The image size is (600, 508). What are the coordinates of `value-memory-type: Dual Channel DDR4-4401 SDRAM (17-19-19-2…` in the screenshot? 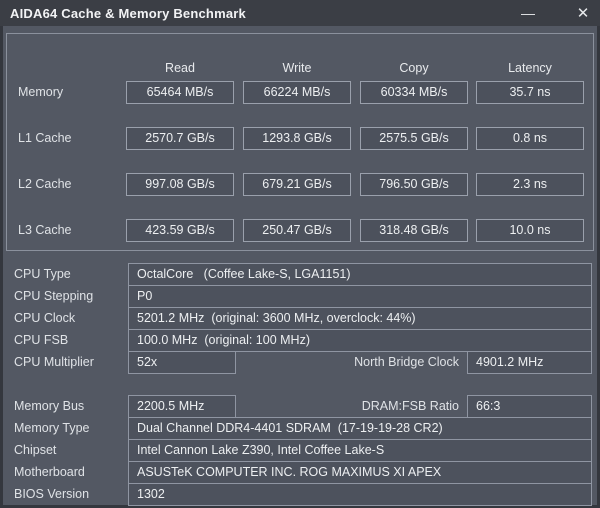 It's located at (360, 428).